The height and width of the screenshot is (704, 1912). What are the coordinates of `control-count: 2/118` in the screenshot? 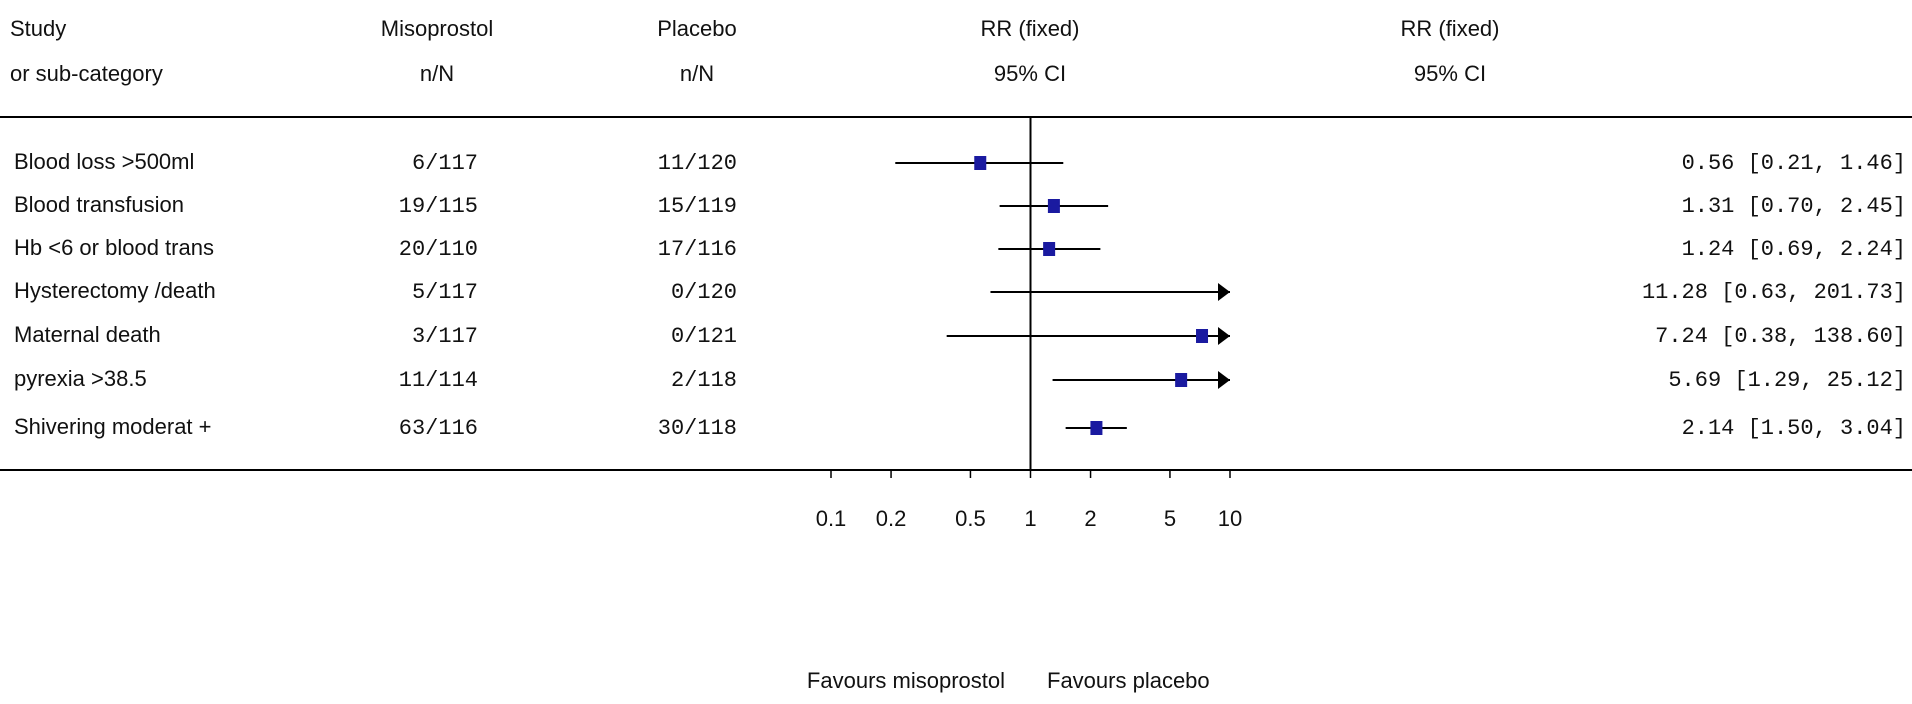 It's located at (704, 380).